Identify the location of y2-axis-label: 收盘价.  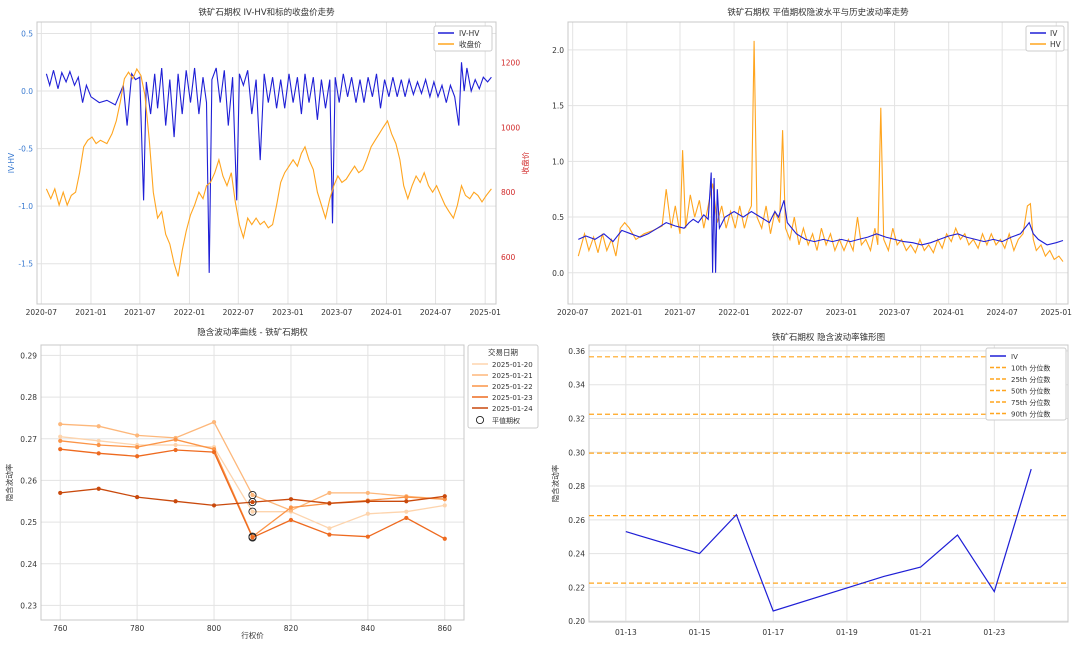
(525, 162).